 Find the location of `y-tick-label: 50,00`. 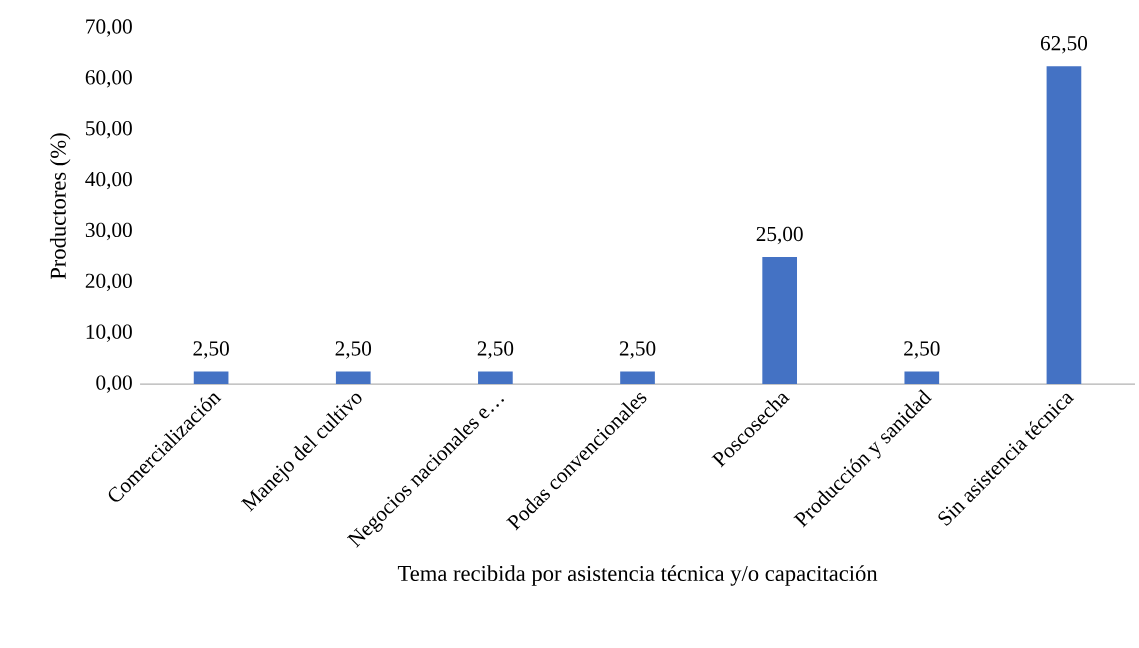

y-tick-label: 50,00 is located at coordinates (109, 129).